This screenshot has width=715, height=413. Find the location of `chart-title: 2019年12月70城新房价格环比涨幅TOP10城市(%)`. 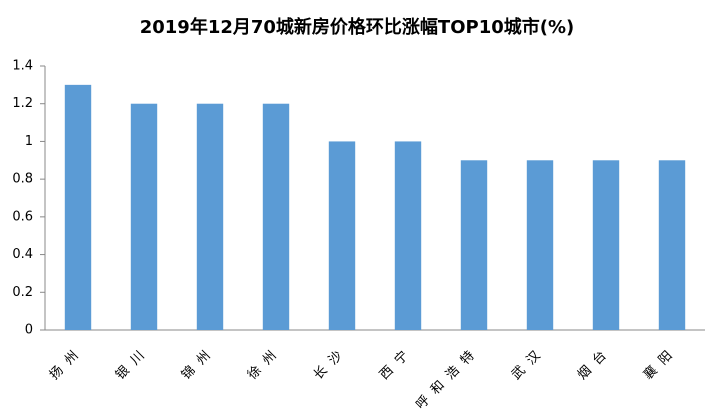

chart-title: 2019年12月70城新房价格环比涨幅TOP10城市(%) is located at coordinates (357, 27).